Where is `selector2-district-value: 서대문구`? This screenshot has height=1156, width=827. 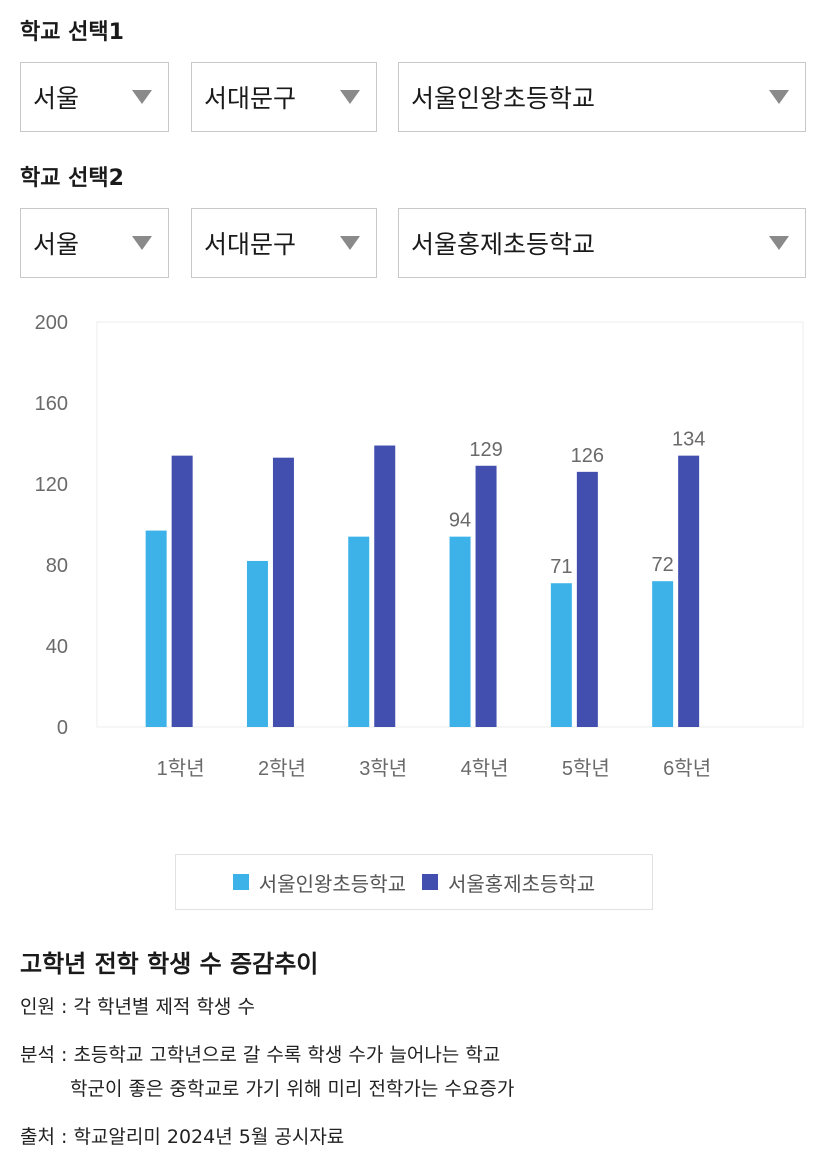
selector2-district-value: 서대문구 is located at coordinates (250, 244).